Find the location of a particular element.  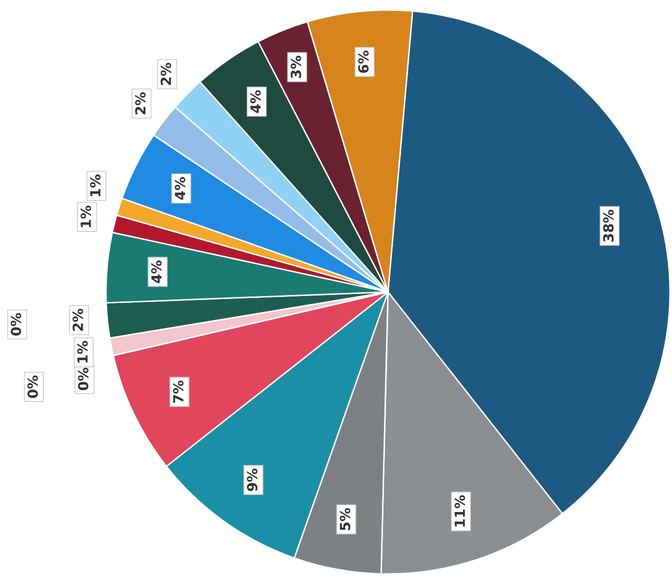

data-label: 7% is located at coordinates (178, 391).